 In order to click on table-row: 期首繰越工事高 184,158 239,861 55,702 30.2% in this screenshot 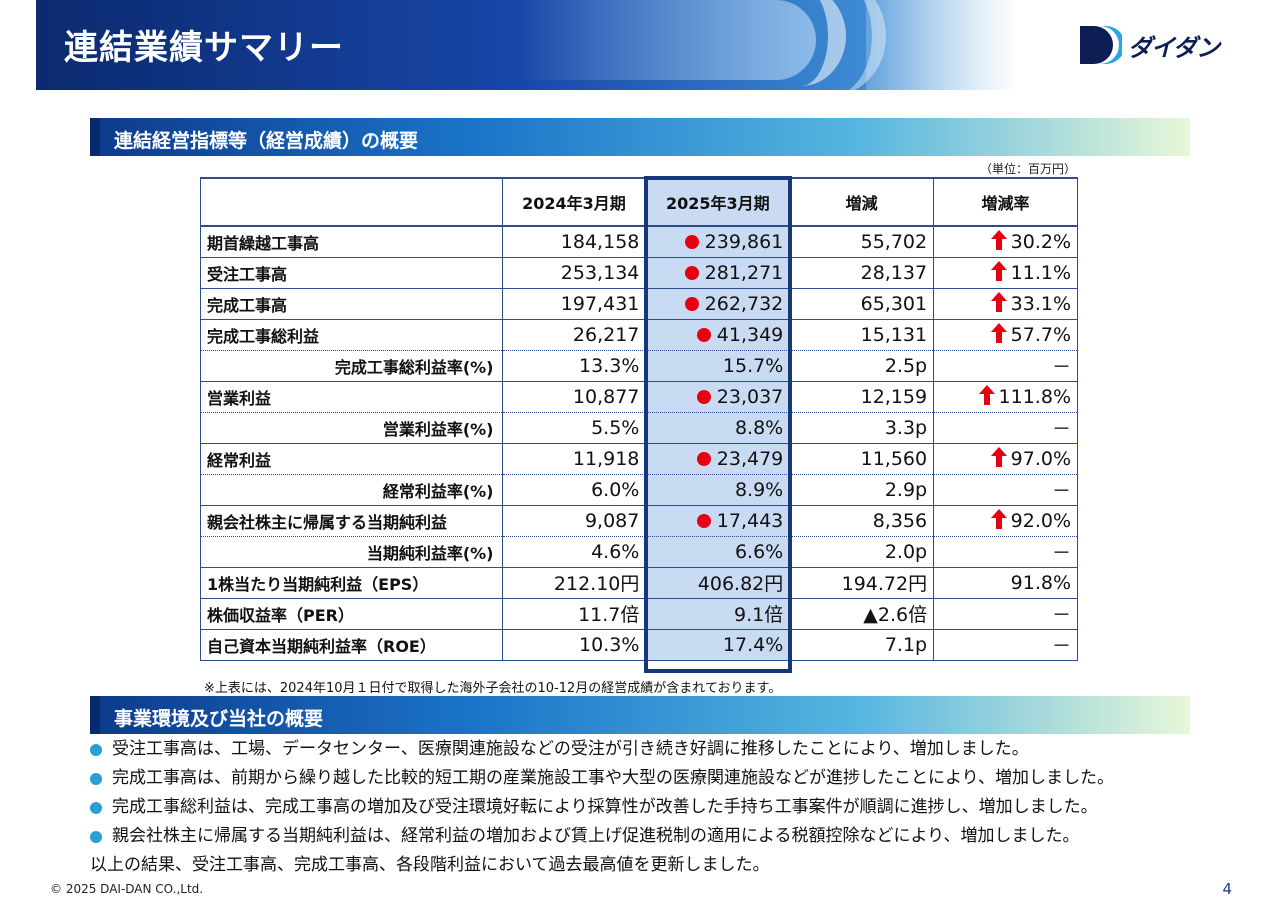, I will do `click(639, 242)`.